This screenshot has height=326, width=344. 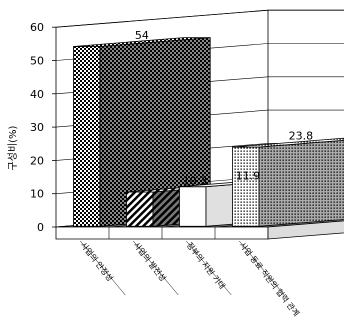 What do you see at coordinates (195, 181) in the screenshot?
I see `data-label: 10.3` at bounding box center [195, 181].